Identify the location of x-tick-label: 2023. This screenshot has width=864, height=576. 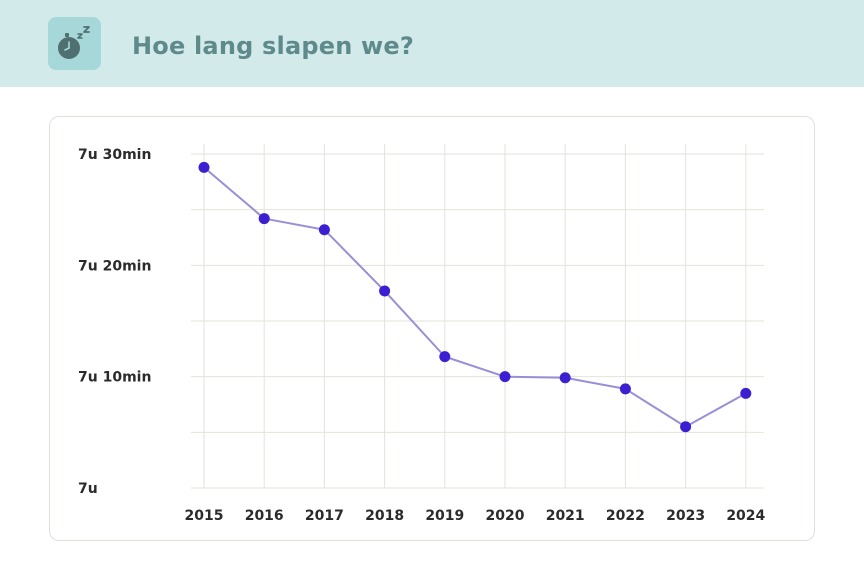
(685, 516).